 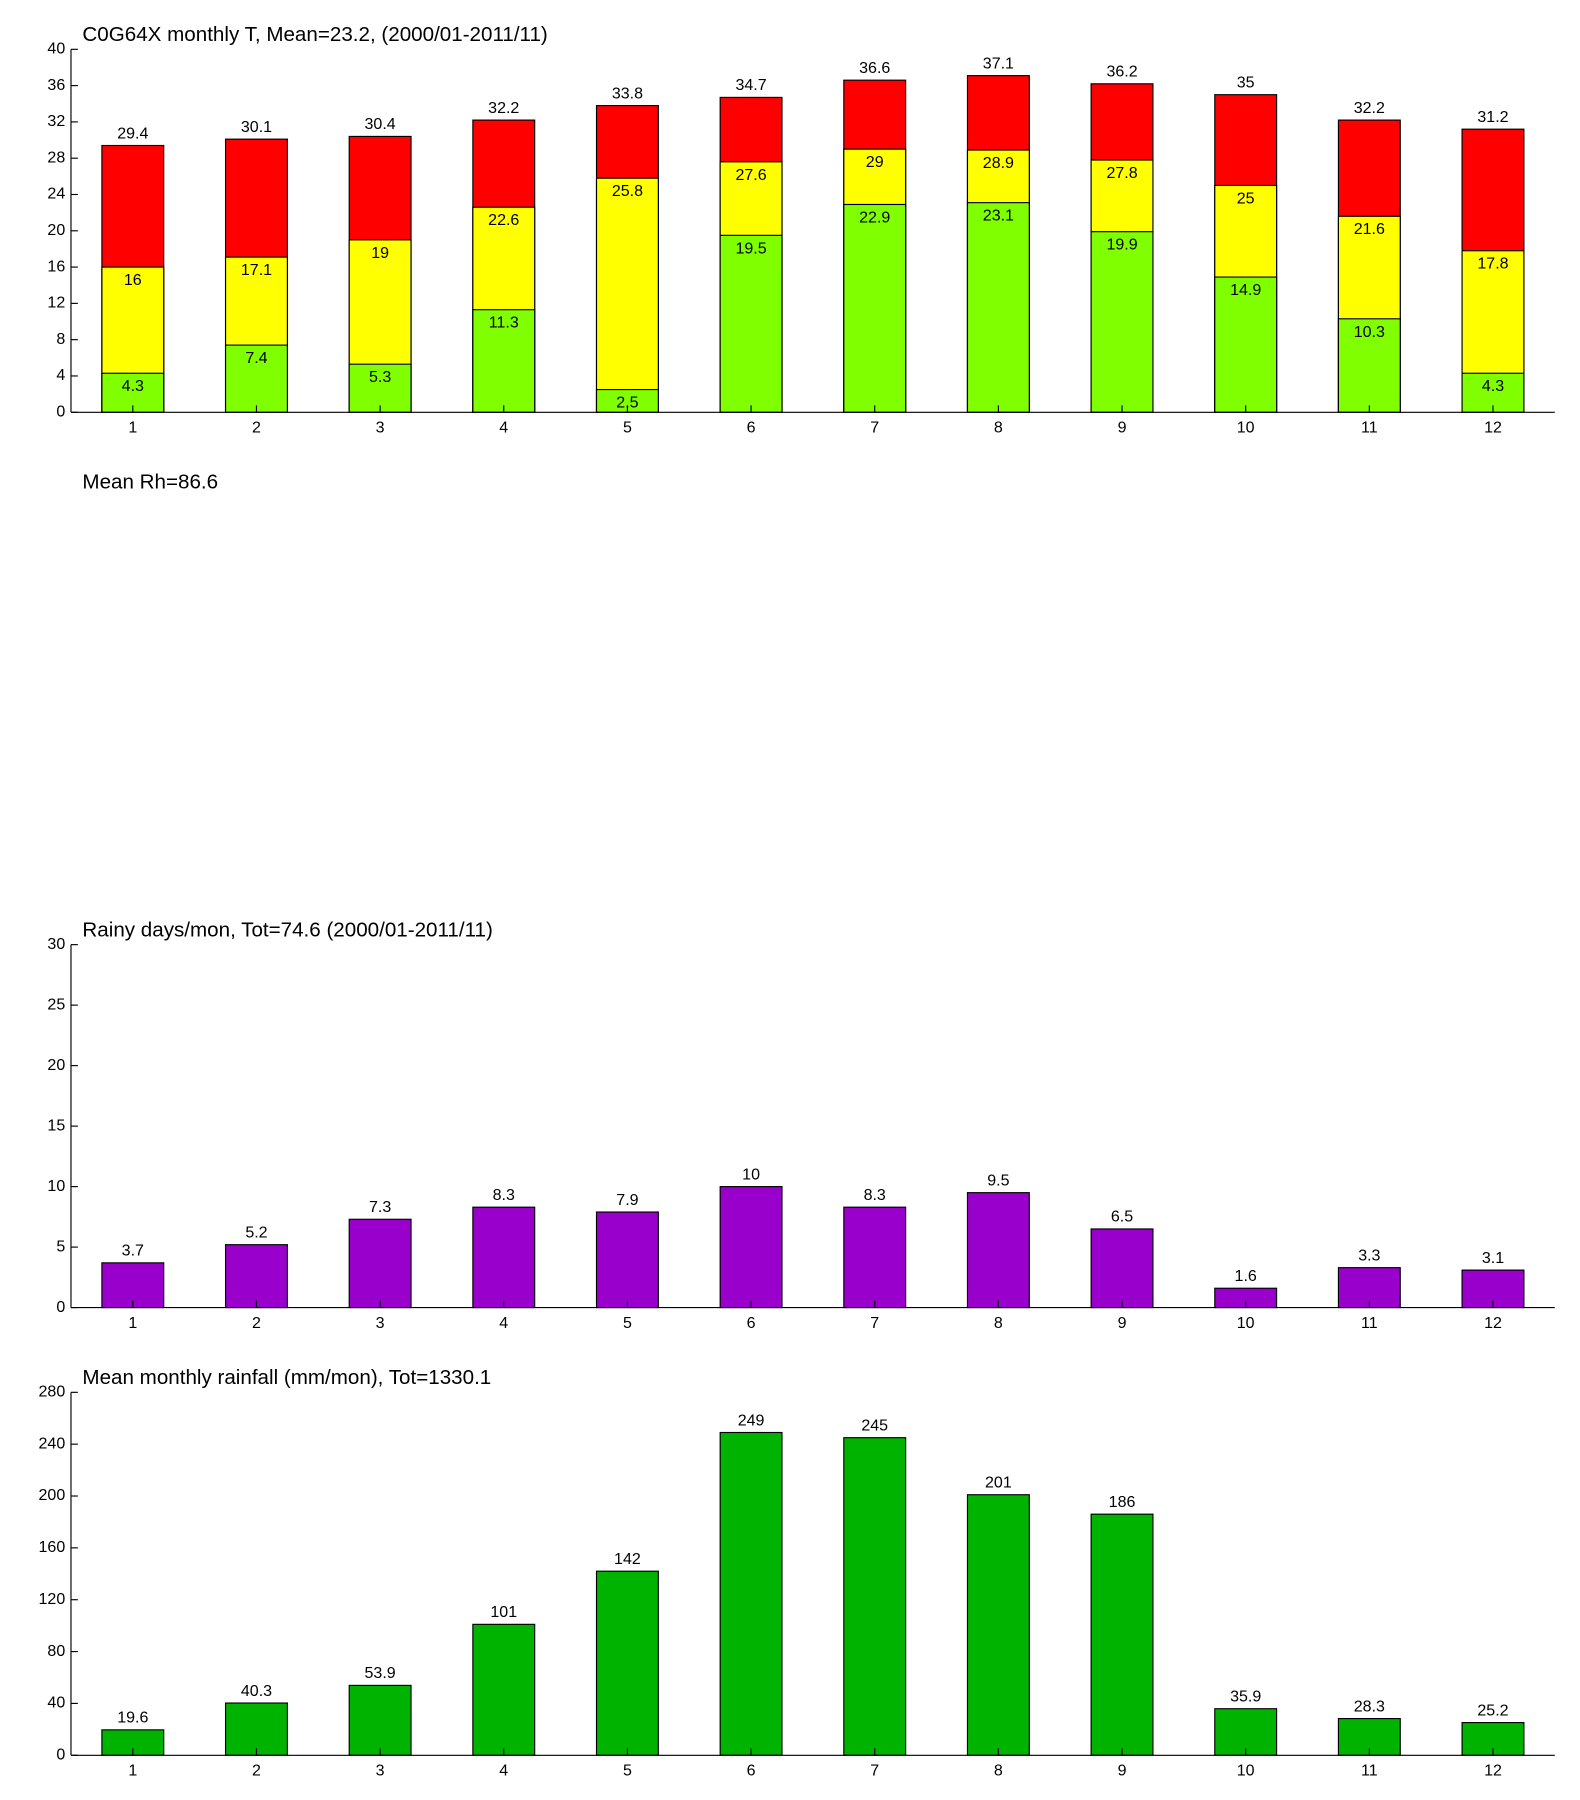 What do you see at coordinates (874, 217) in the screenshot?
I see `data-label: 22.9` at bounding box center [874, 217].